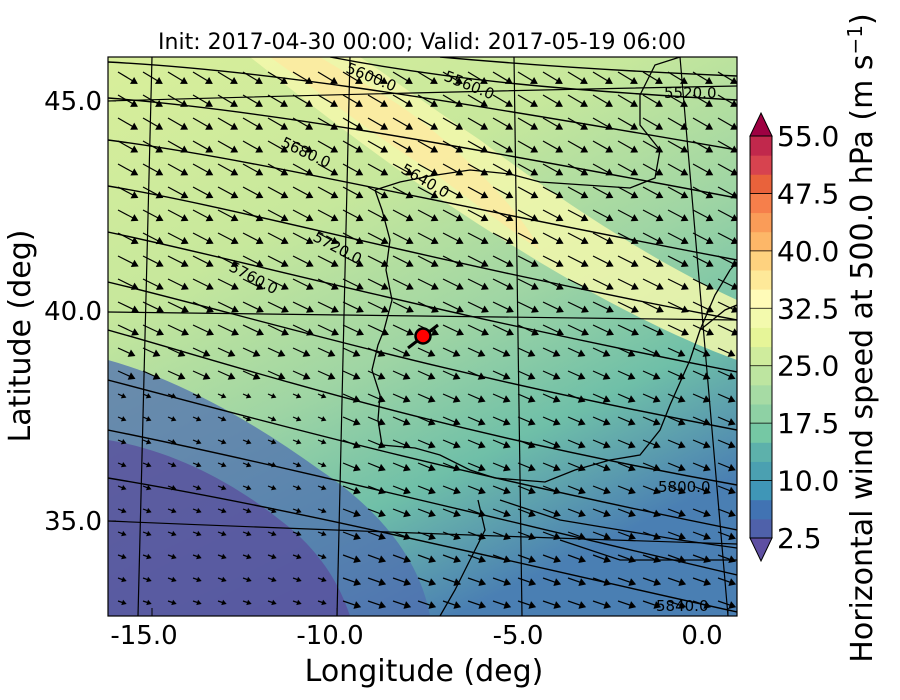 This screenshot has height=700, width=900. What do you see at coordinates (794, 337) in the screenshot?
I see `colorbar-ticks: 2.5 10.0 17.5 25.0 32.5 40.0 47.5 55.0` at bounding box center [794, 337].